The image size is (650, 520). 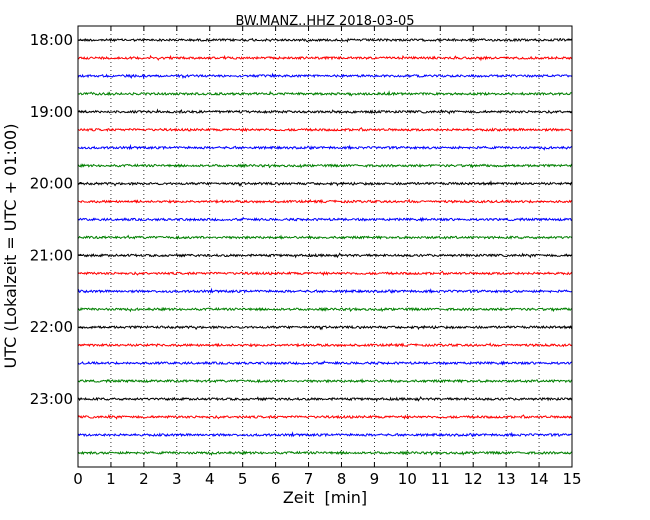 I want to click on plot-title: BW.MANZ..HHZ 2018-03-05, so click(x=324, y=21).